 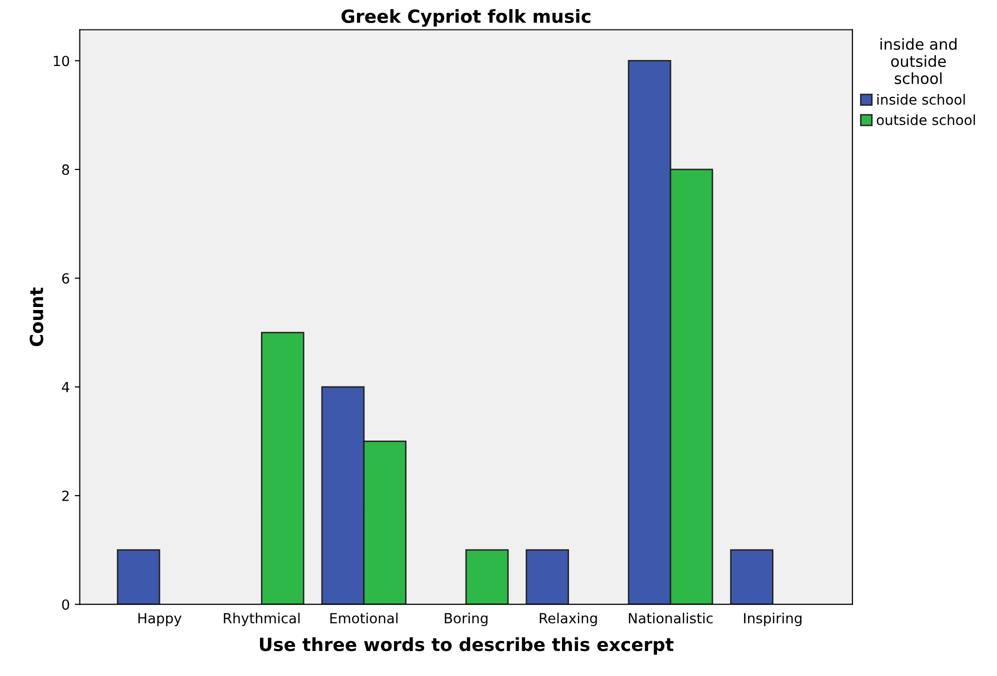 I want to click on y-tick-label: 0, so click(x=66, y=604).